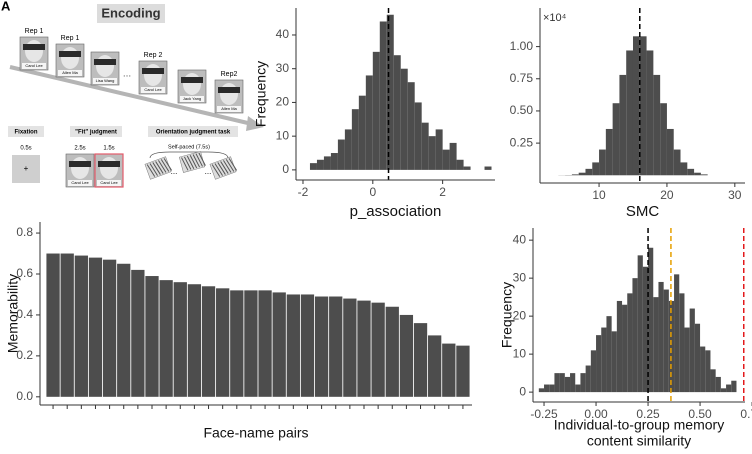 The image size is (752, 454). Describe the element at coordinates (442, 192) in the screenshot. I see `x-tick-label: 2` at that location.